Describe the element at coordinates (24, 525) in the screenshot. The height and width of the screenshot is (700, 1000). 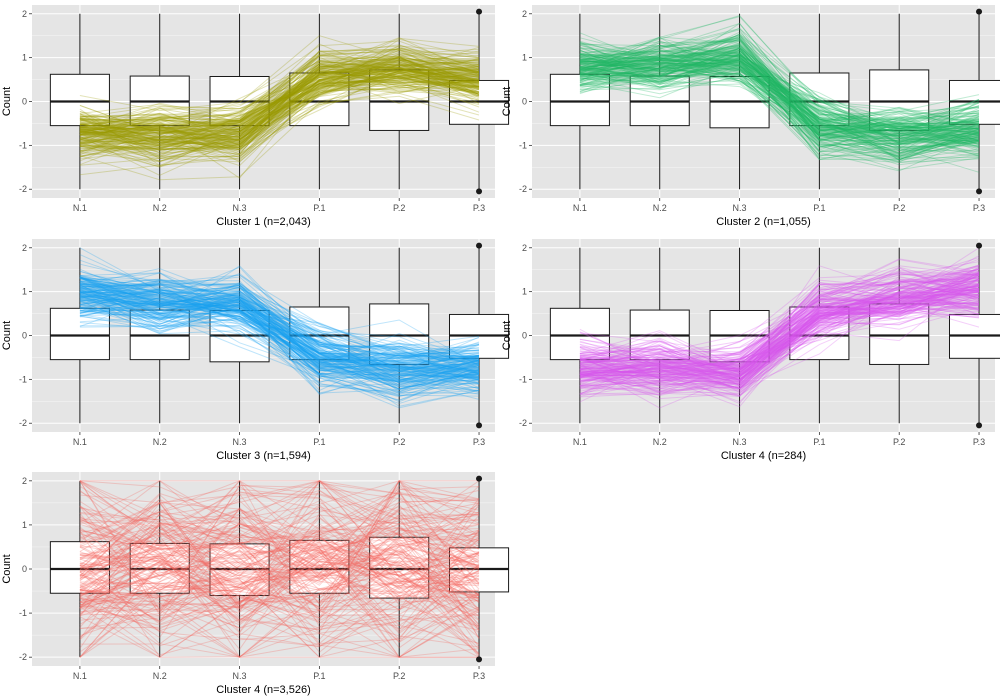
I see `y-tick-label: 1` at that location.